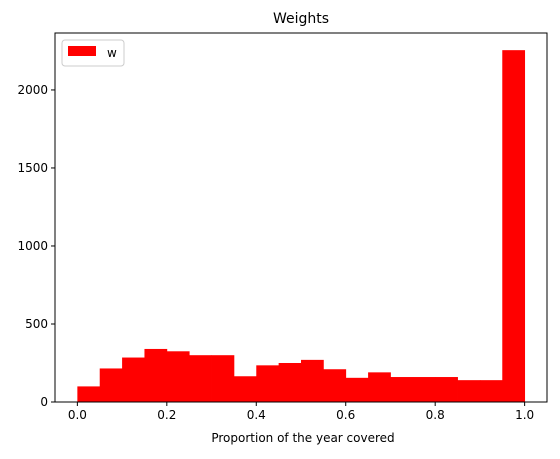 The image size is (560, 459). What do you see at coordinates (44, 402) in the screenshot?
I see `y-tick-label: 0` at bounding box center [44, 402].